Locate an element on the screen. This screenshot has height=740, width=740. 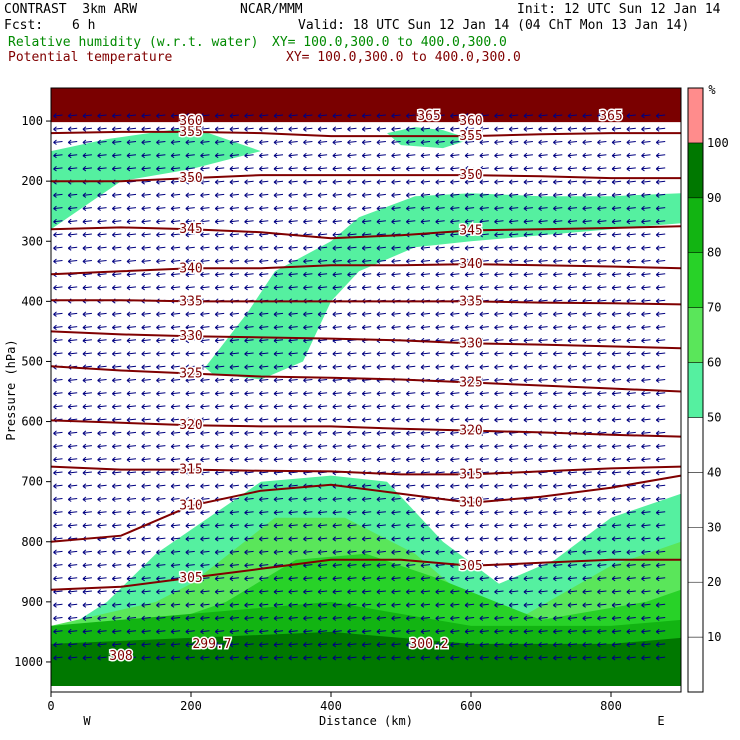
theta-contour-label: 355 is located at coordinates (190, 132).